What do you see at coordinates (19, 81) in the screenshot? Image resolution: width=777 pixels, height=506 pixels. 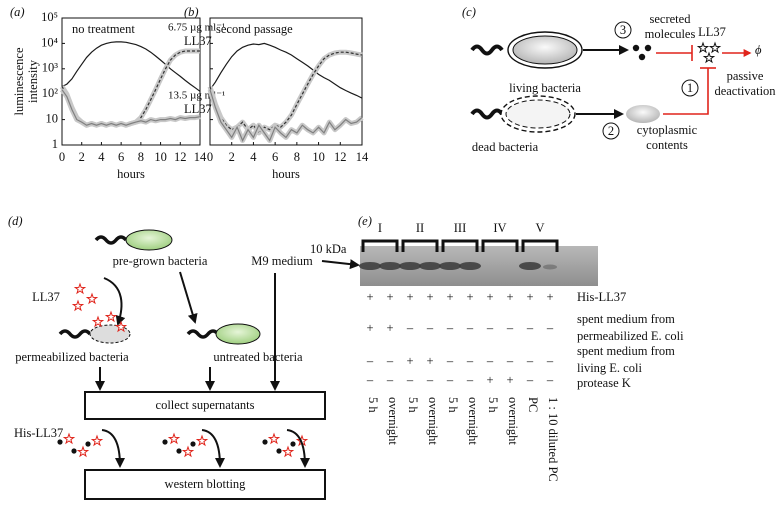 I see `y-axis-label: luminescence` at bounding box center [19, 81].